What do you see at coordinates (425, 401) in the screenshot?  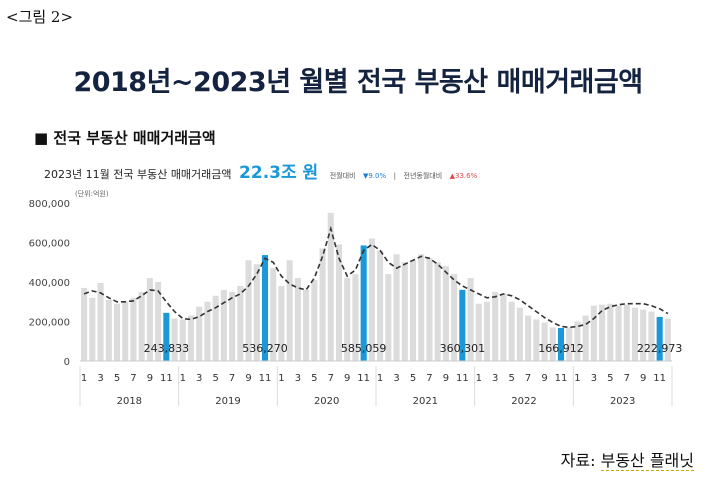 I see `year-label: 2021` at bounding box center [425, 401].